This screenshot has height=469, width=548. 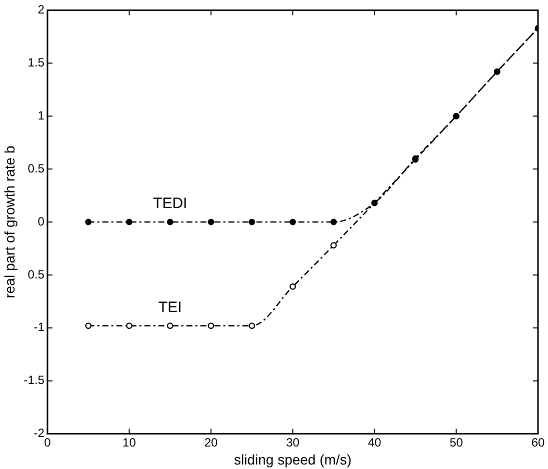 What do you see at coordinates (41, 221) in the screenshot?
I see `y-tick-label: 0` at bounding box center [41, 221].